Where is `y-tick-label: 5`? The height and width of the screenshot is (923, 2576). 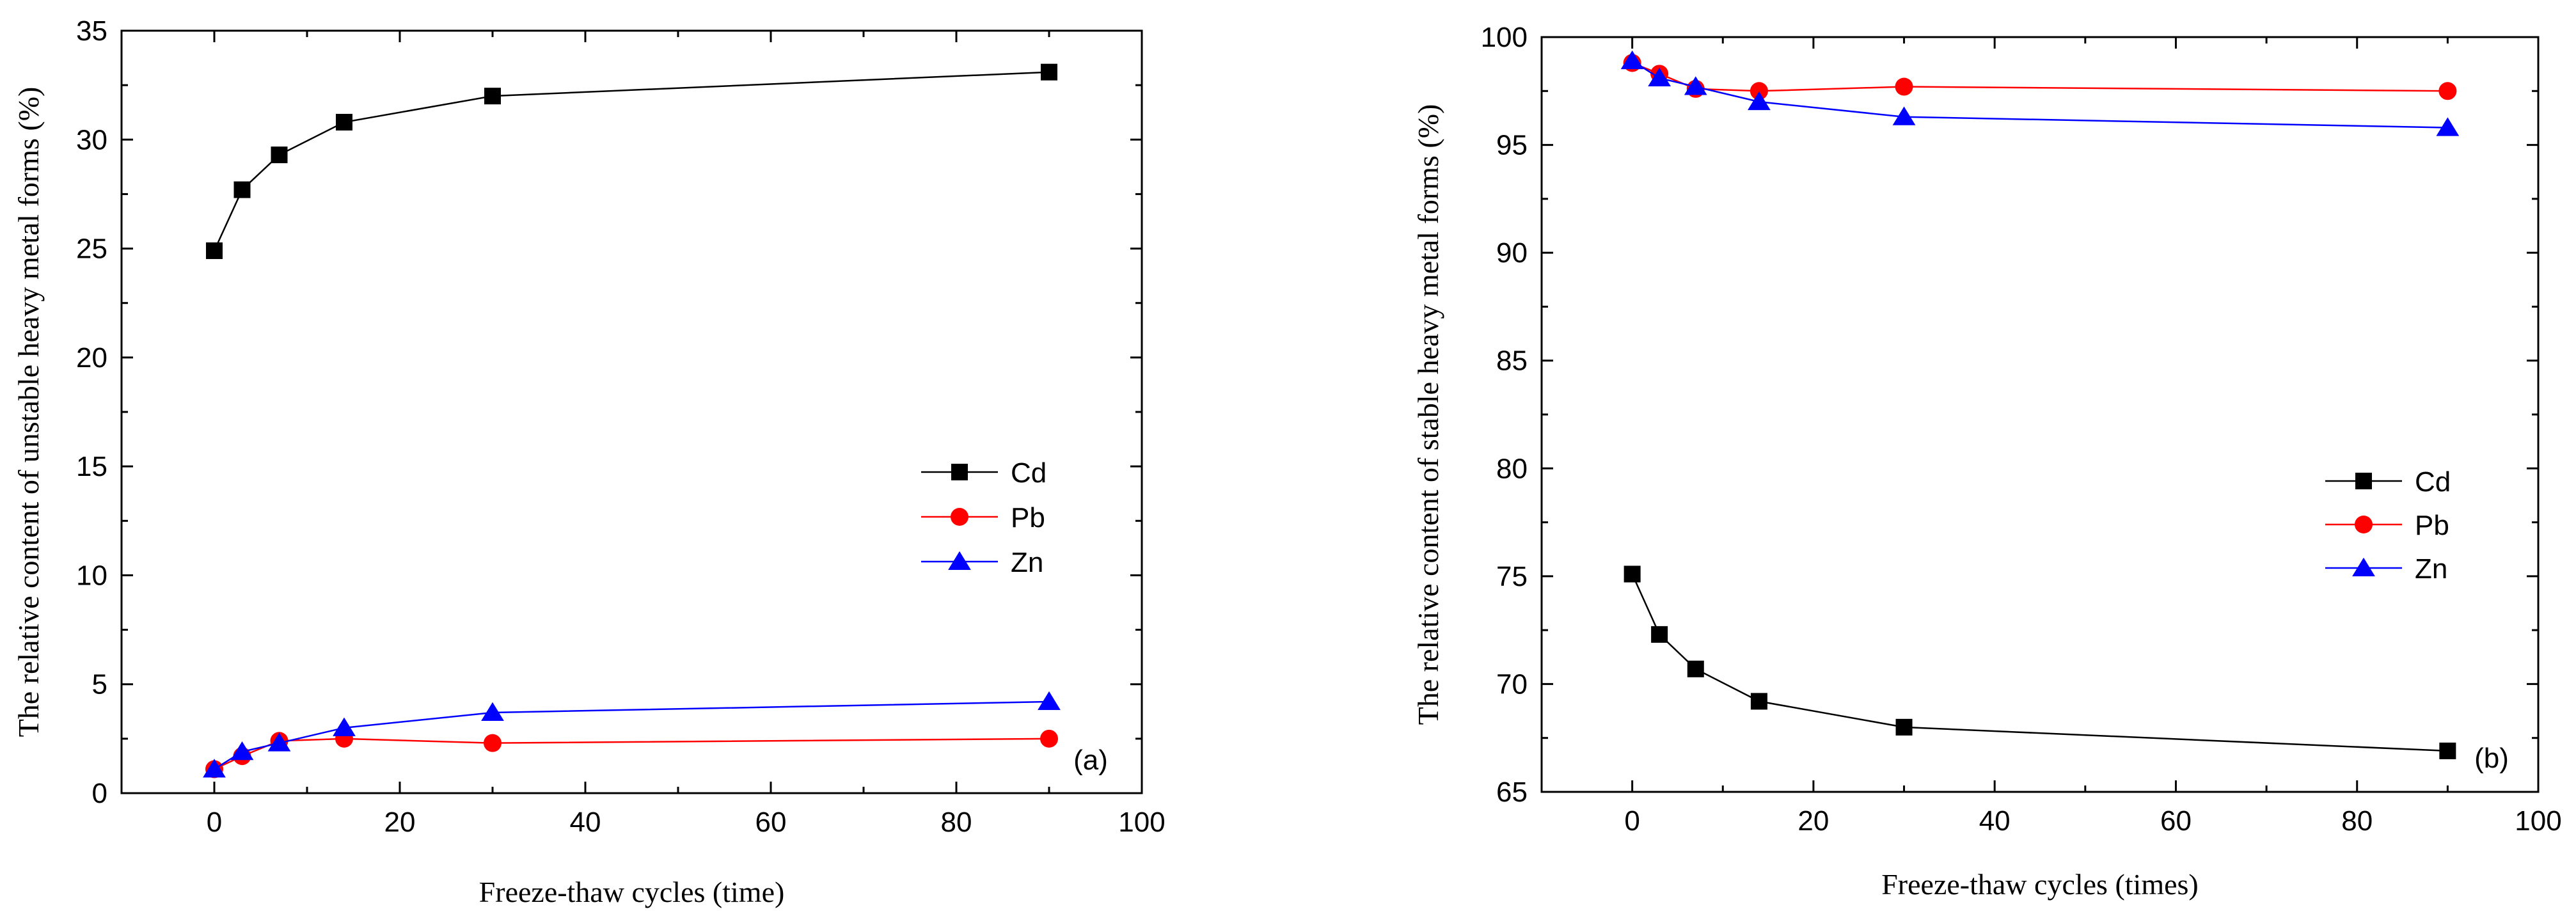
y-tick-label: 5 is located at coordinates (99, 684).